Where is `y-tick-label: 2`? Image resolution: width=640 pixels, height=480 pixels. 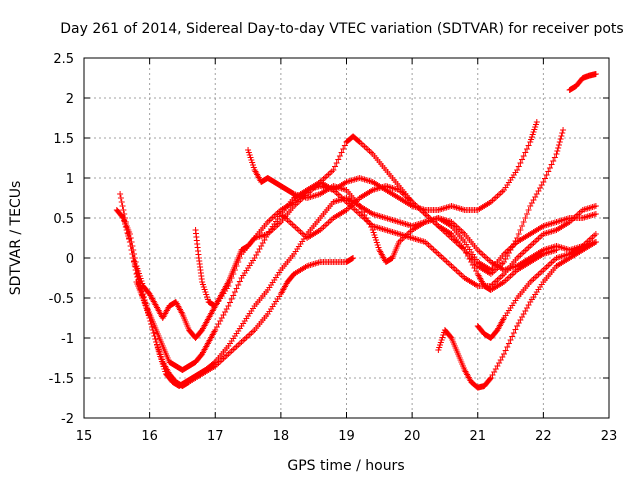 y-tick-label: 2 is located at coordinates (70, 99).